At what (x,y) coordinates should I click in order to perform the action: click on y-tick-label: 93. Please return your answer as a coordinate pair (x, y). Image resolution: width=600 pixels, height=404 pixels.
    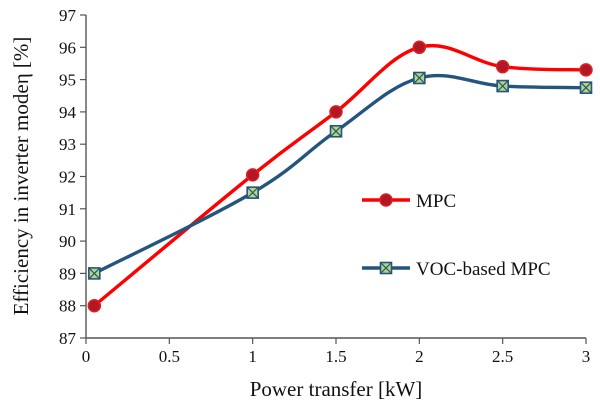
    Looking at the image, I should click on (67, 144).